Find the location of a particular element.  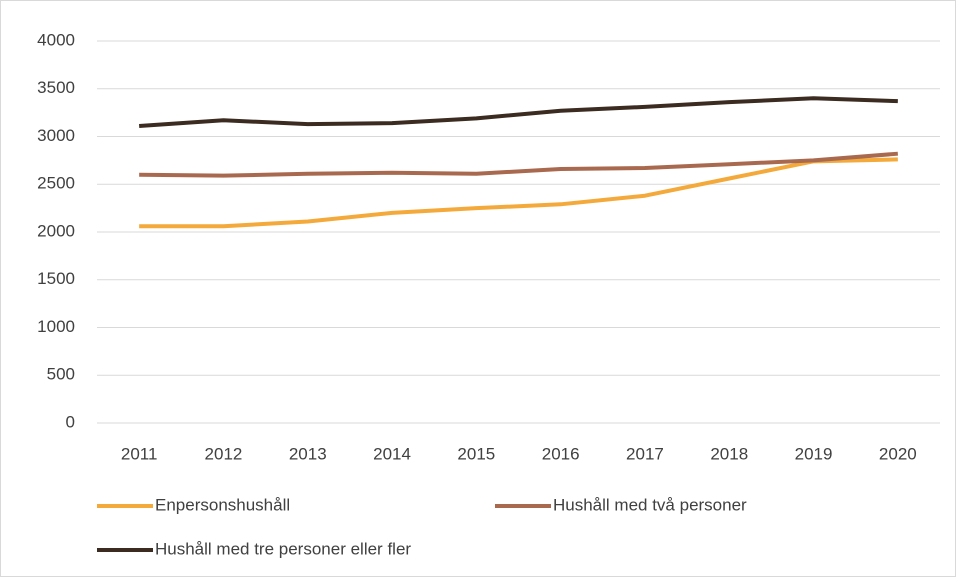

y-tick-label: 500 is located at coordinates (61, 374).